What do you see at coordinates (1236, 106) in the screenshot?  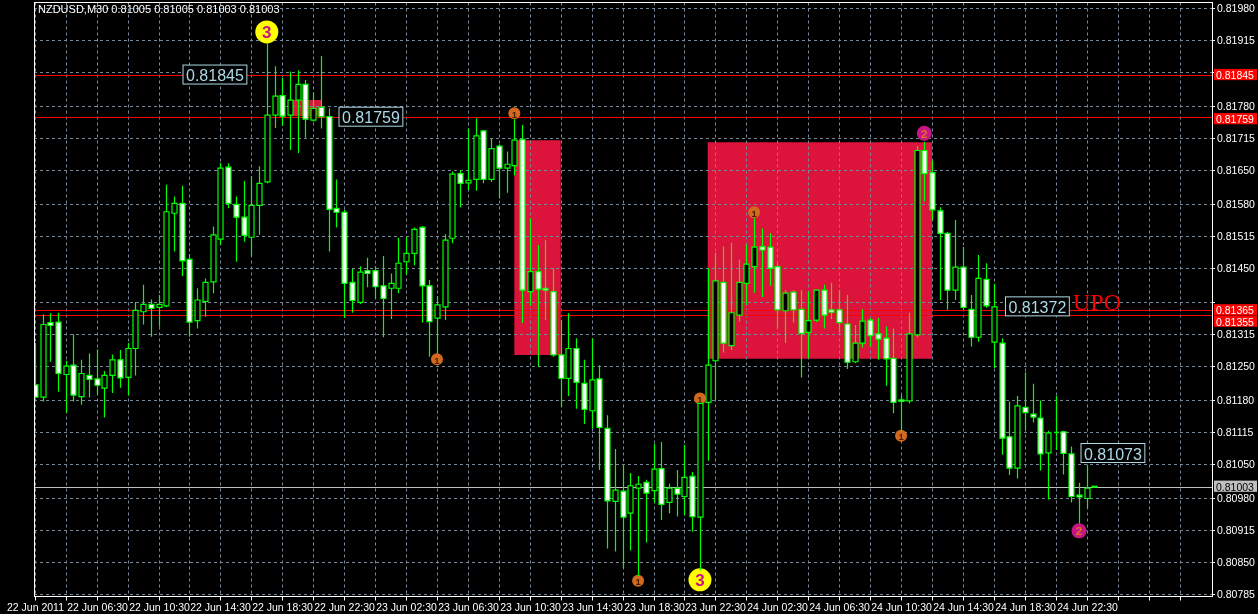 I see `y-tick-label: 0.81780` at bounding box center [1236, 106].